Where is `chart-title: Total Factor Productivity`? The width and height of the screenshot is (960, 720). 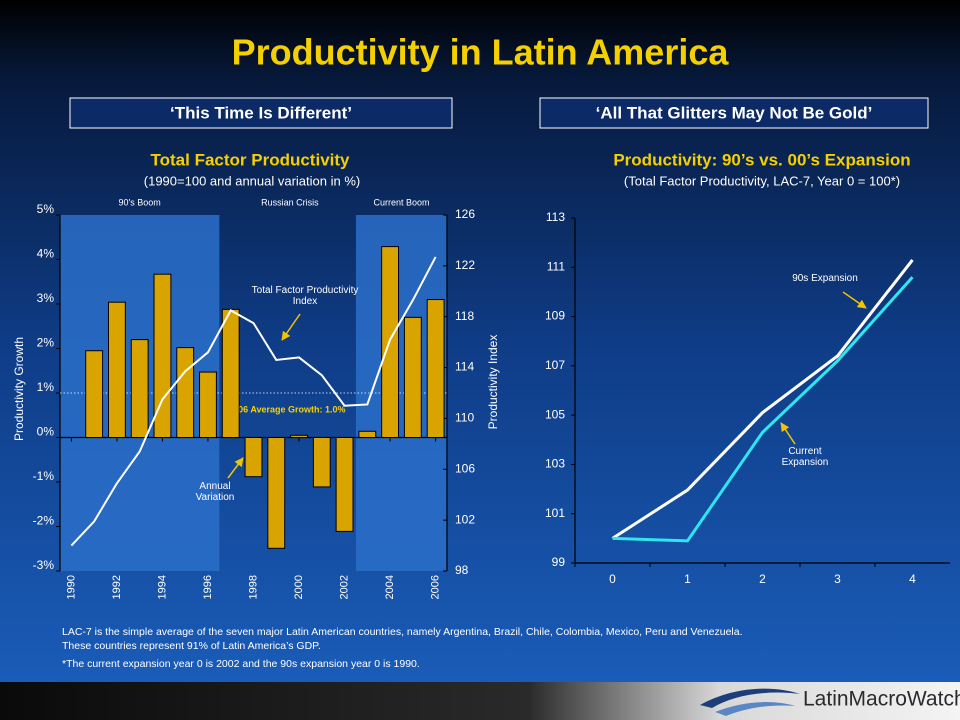 chart-title: Total Factor Productivity is located at coordinates (251, 159).